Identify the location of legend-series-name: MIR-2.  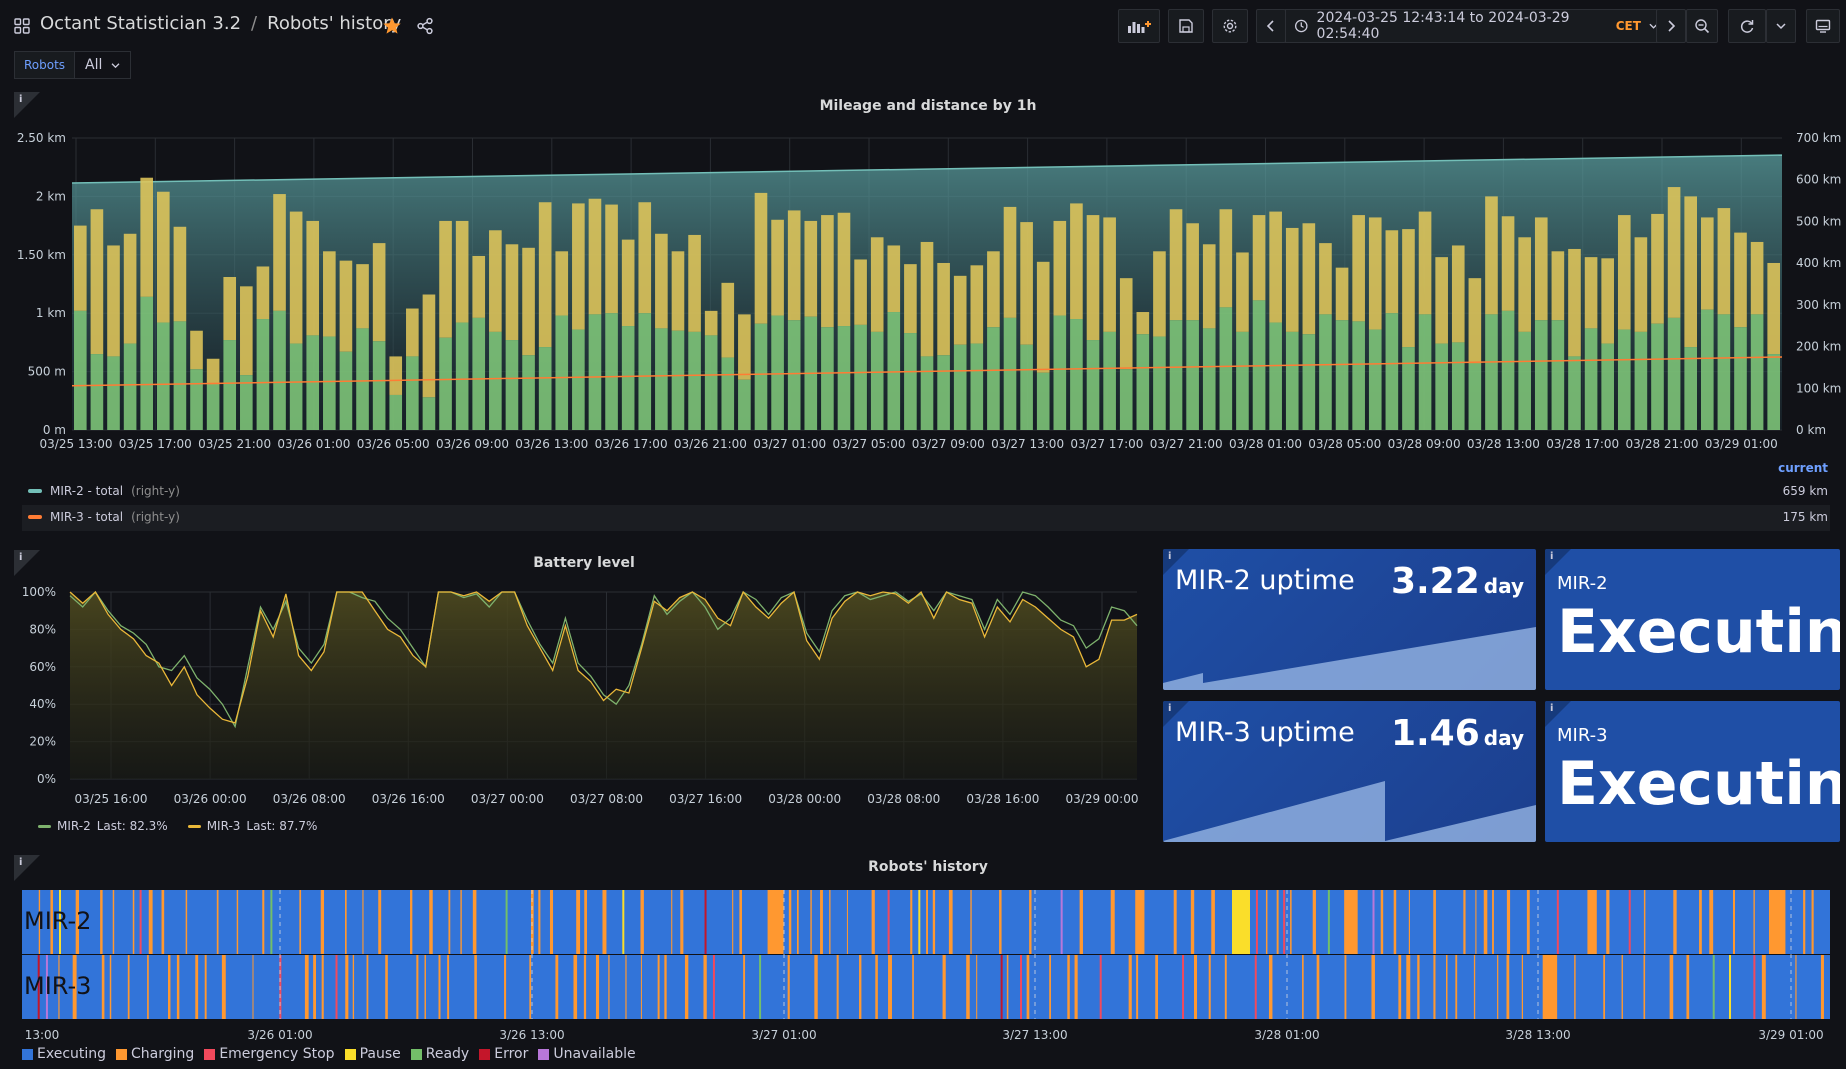
(74, 826).